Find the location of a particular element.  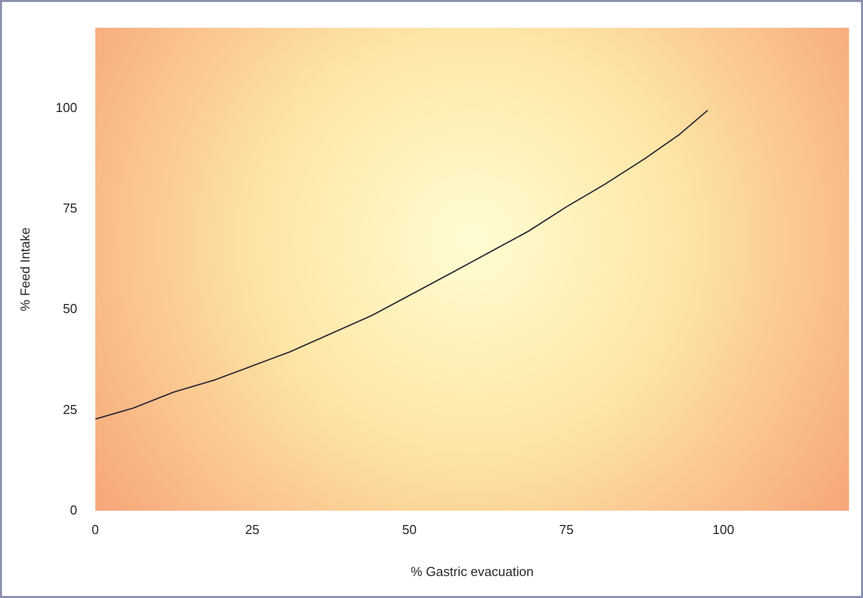

y-tick-label: 75 is located at coordinates (70, 208).